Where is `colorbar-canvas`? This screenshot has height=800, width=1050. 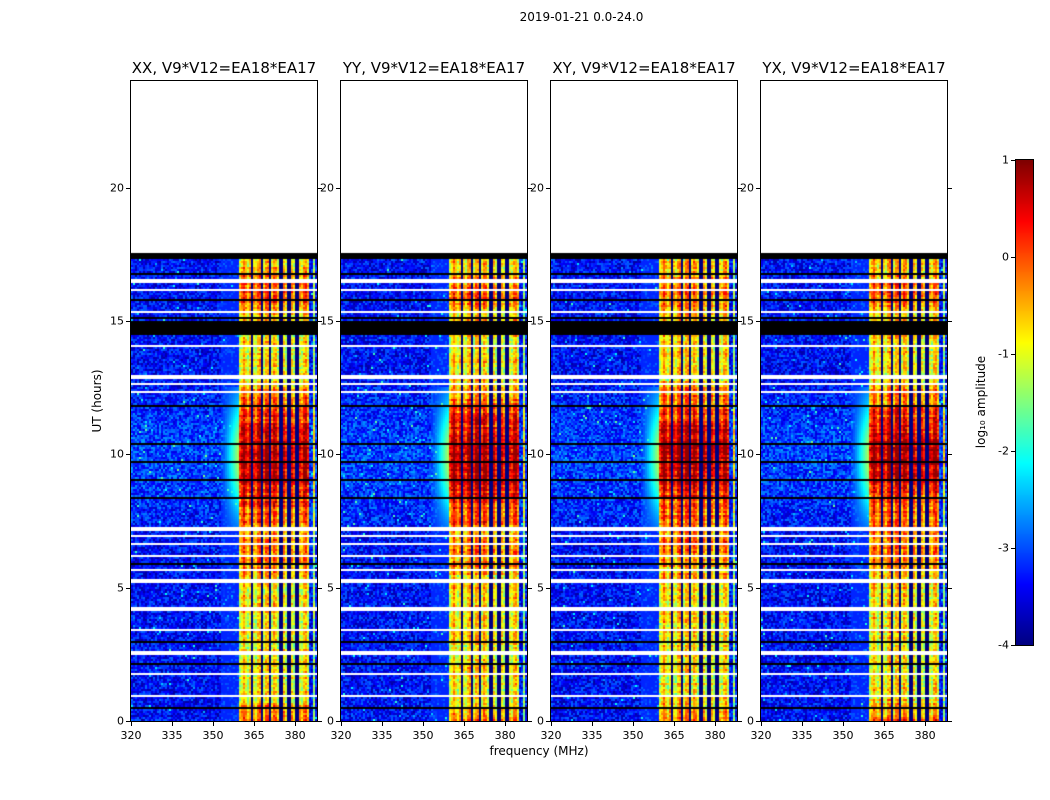 colorbar-canvas is located at coordinates (1024, 402).